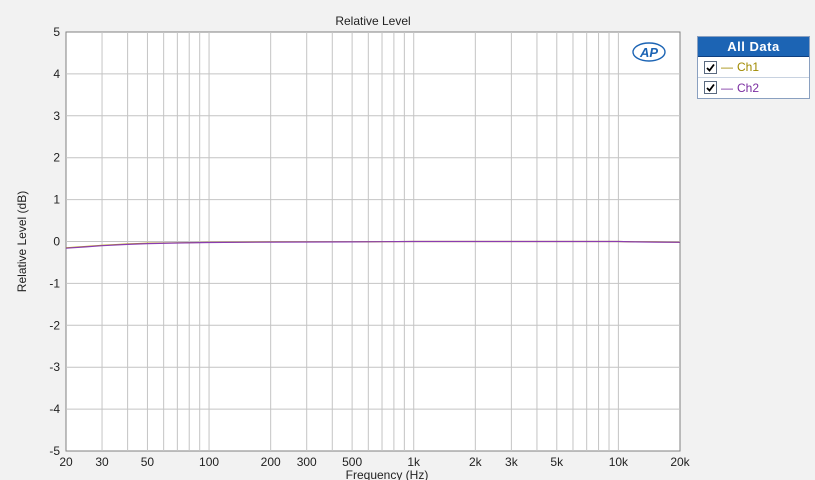 The width and height of the screenshot is (815, 480). What do you see at coordinates (271, 462) in the screenshot?
I see `x-tick-label: 200` at bounding box center [271, 462].